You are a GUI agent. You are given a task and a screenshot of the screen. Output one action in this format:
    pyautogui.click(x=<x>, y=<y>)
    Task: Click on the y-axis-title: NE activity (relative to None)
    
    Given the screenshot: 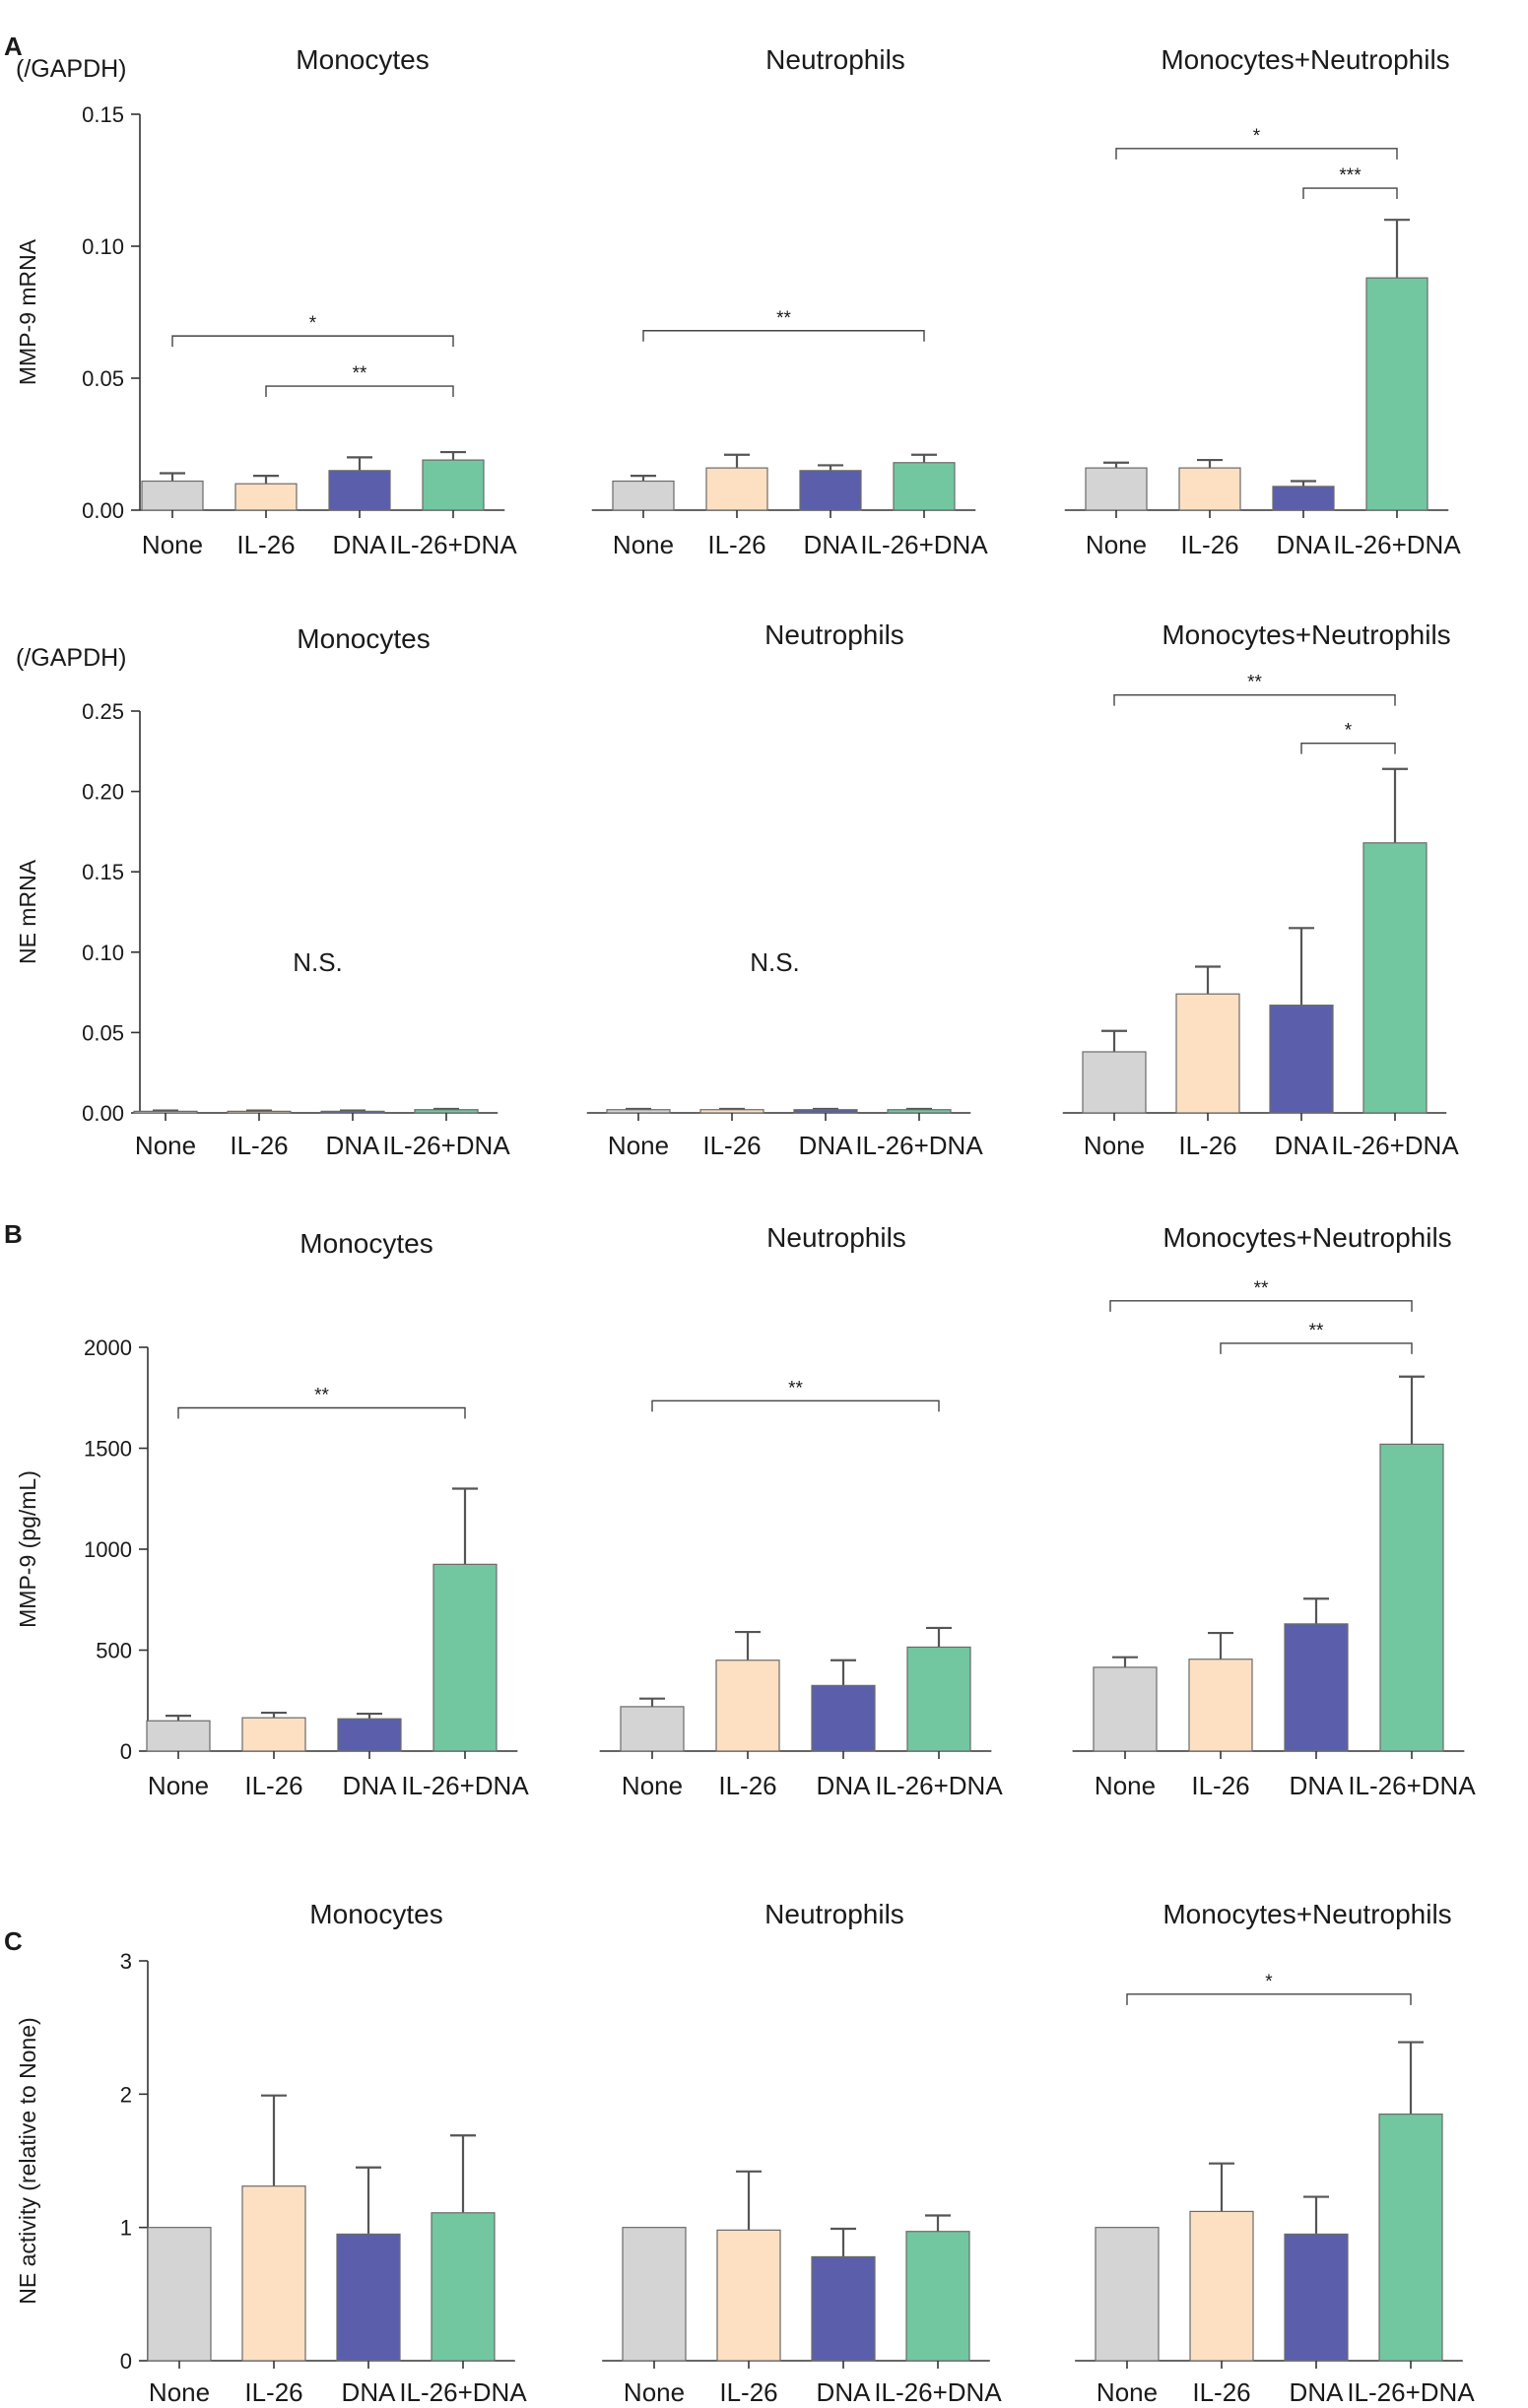 What is the action you would take?
    pyautogui.click(x=27, y=2160)
    